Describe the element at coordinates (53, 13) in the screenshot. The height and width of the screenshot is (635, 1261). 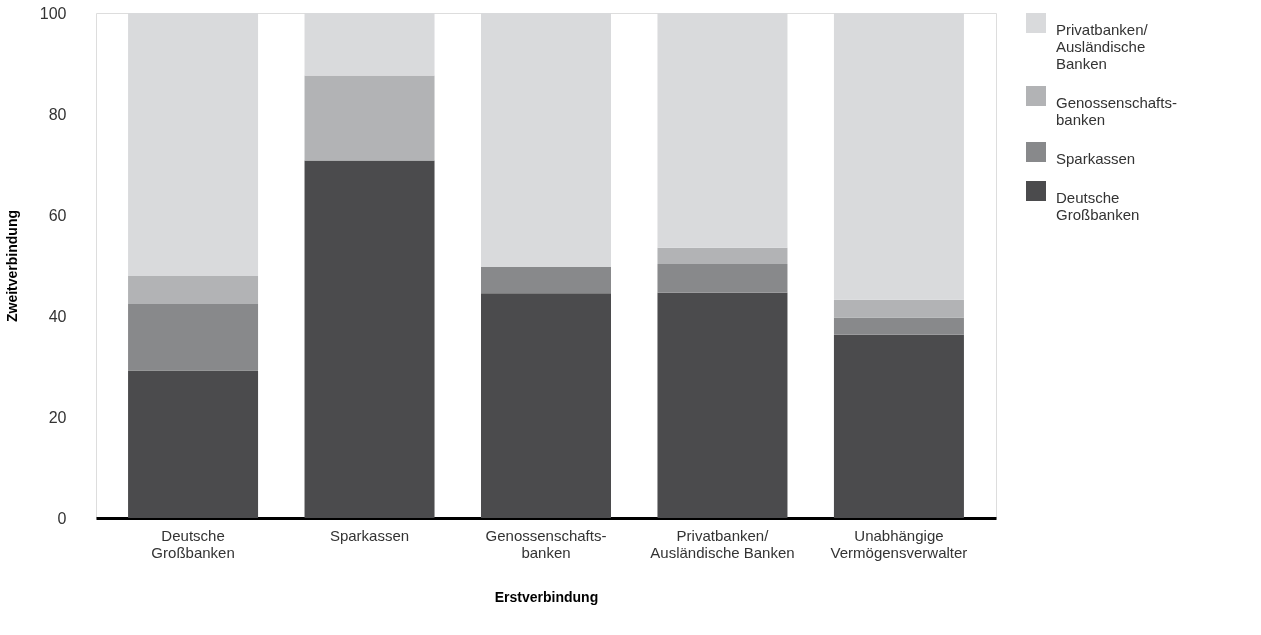
I see `y-tick-label: 100` at that location.